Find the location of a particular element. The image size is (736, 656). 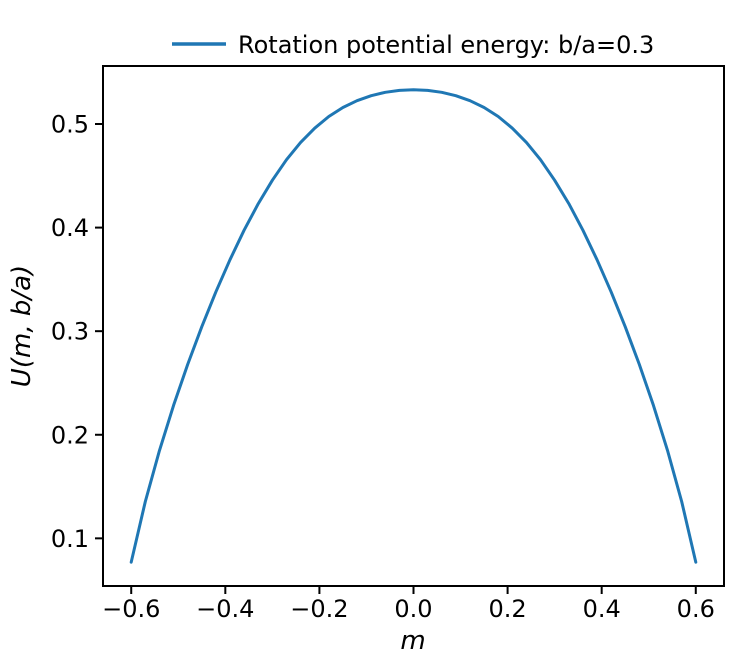

y-tick-label: 0.5 is located at coordinates (70, 125).